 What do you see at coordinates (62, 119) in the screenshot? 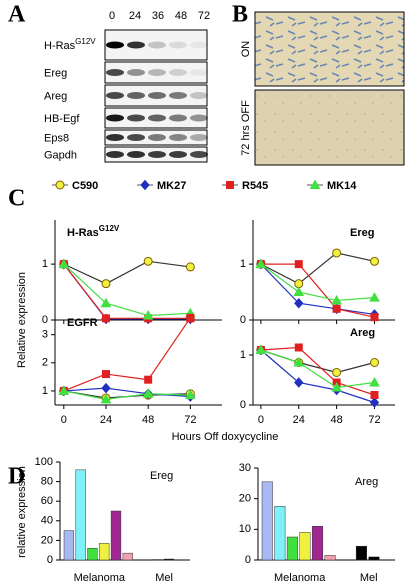
I see `blot-row-label: HB-Egf` at bounding box center [62, 119].